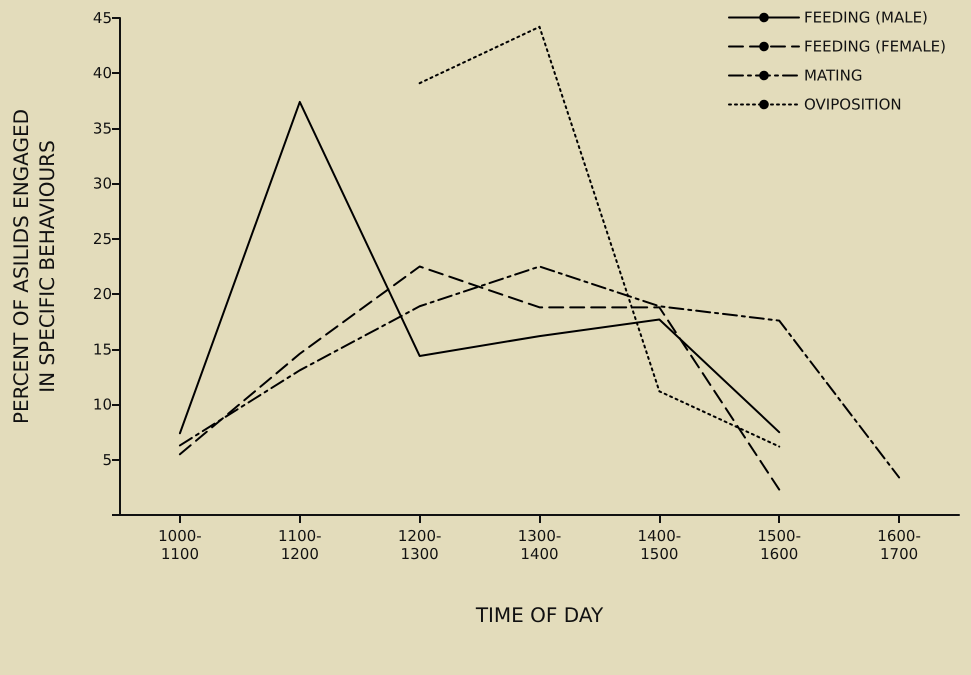 Image resolution: width=971 pixels, height=675 pixels. I want to click on y-tick-label: 45, so click(102, 18).